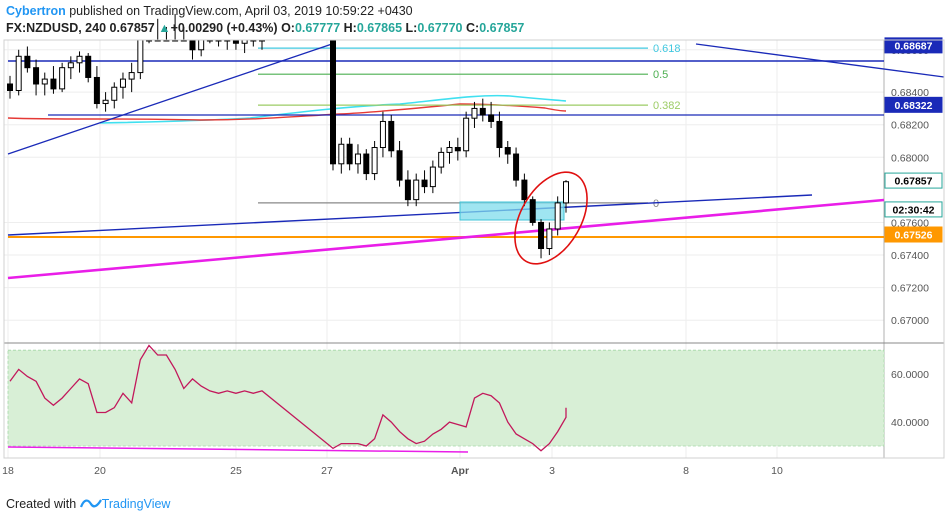 The height and width of the screenshot is (522, 948). I want to click on price-label-tag: 0.68322, so click(913, 104).